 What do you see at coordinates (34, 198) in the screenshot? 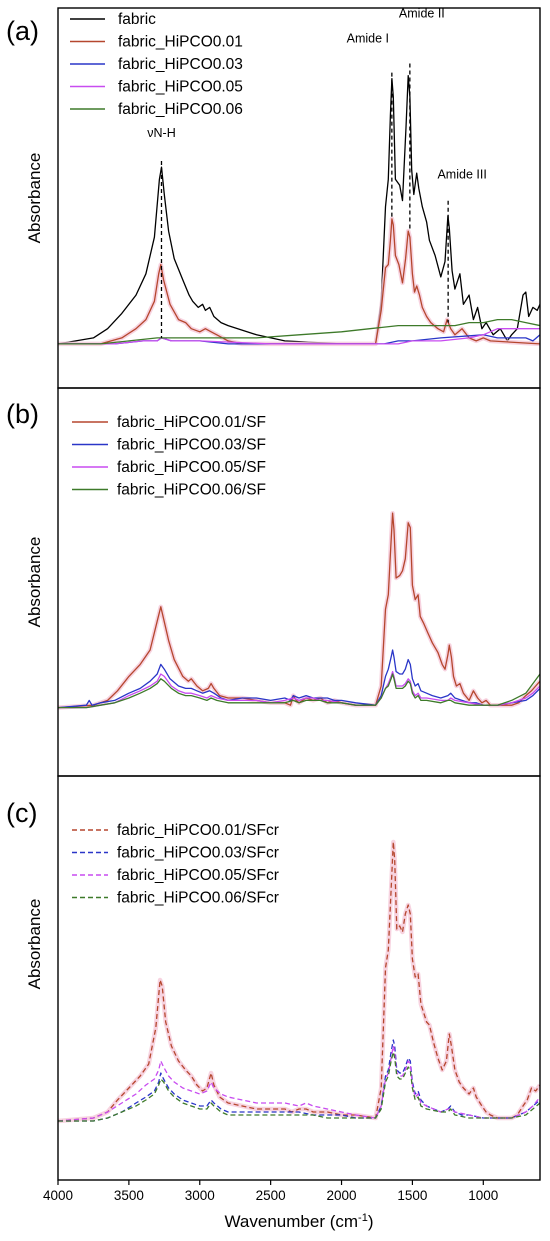
I see `panel-a-y-axis-label: Absorbance` at bounding box center [34, 198].